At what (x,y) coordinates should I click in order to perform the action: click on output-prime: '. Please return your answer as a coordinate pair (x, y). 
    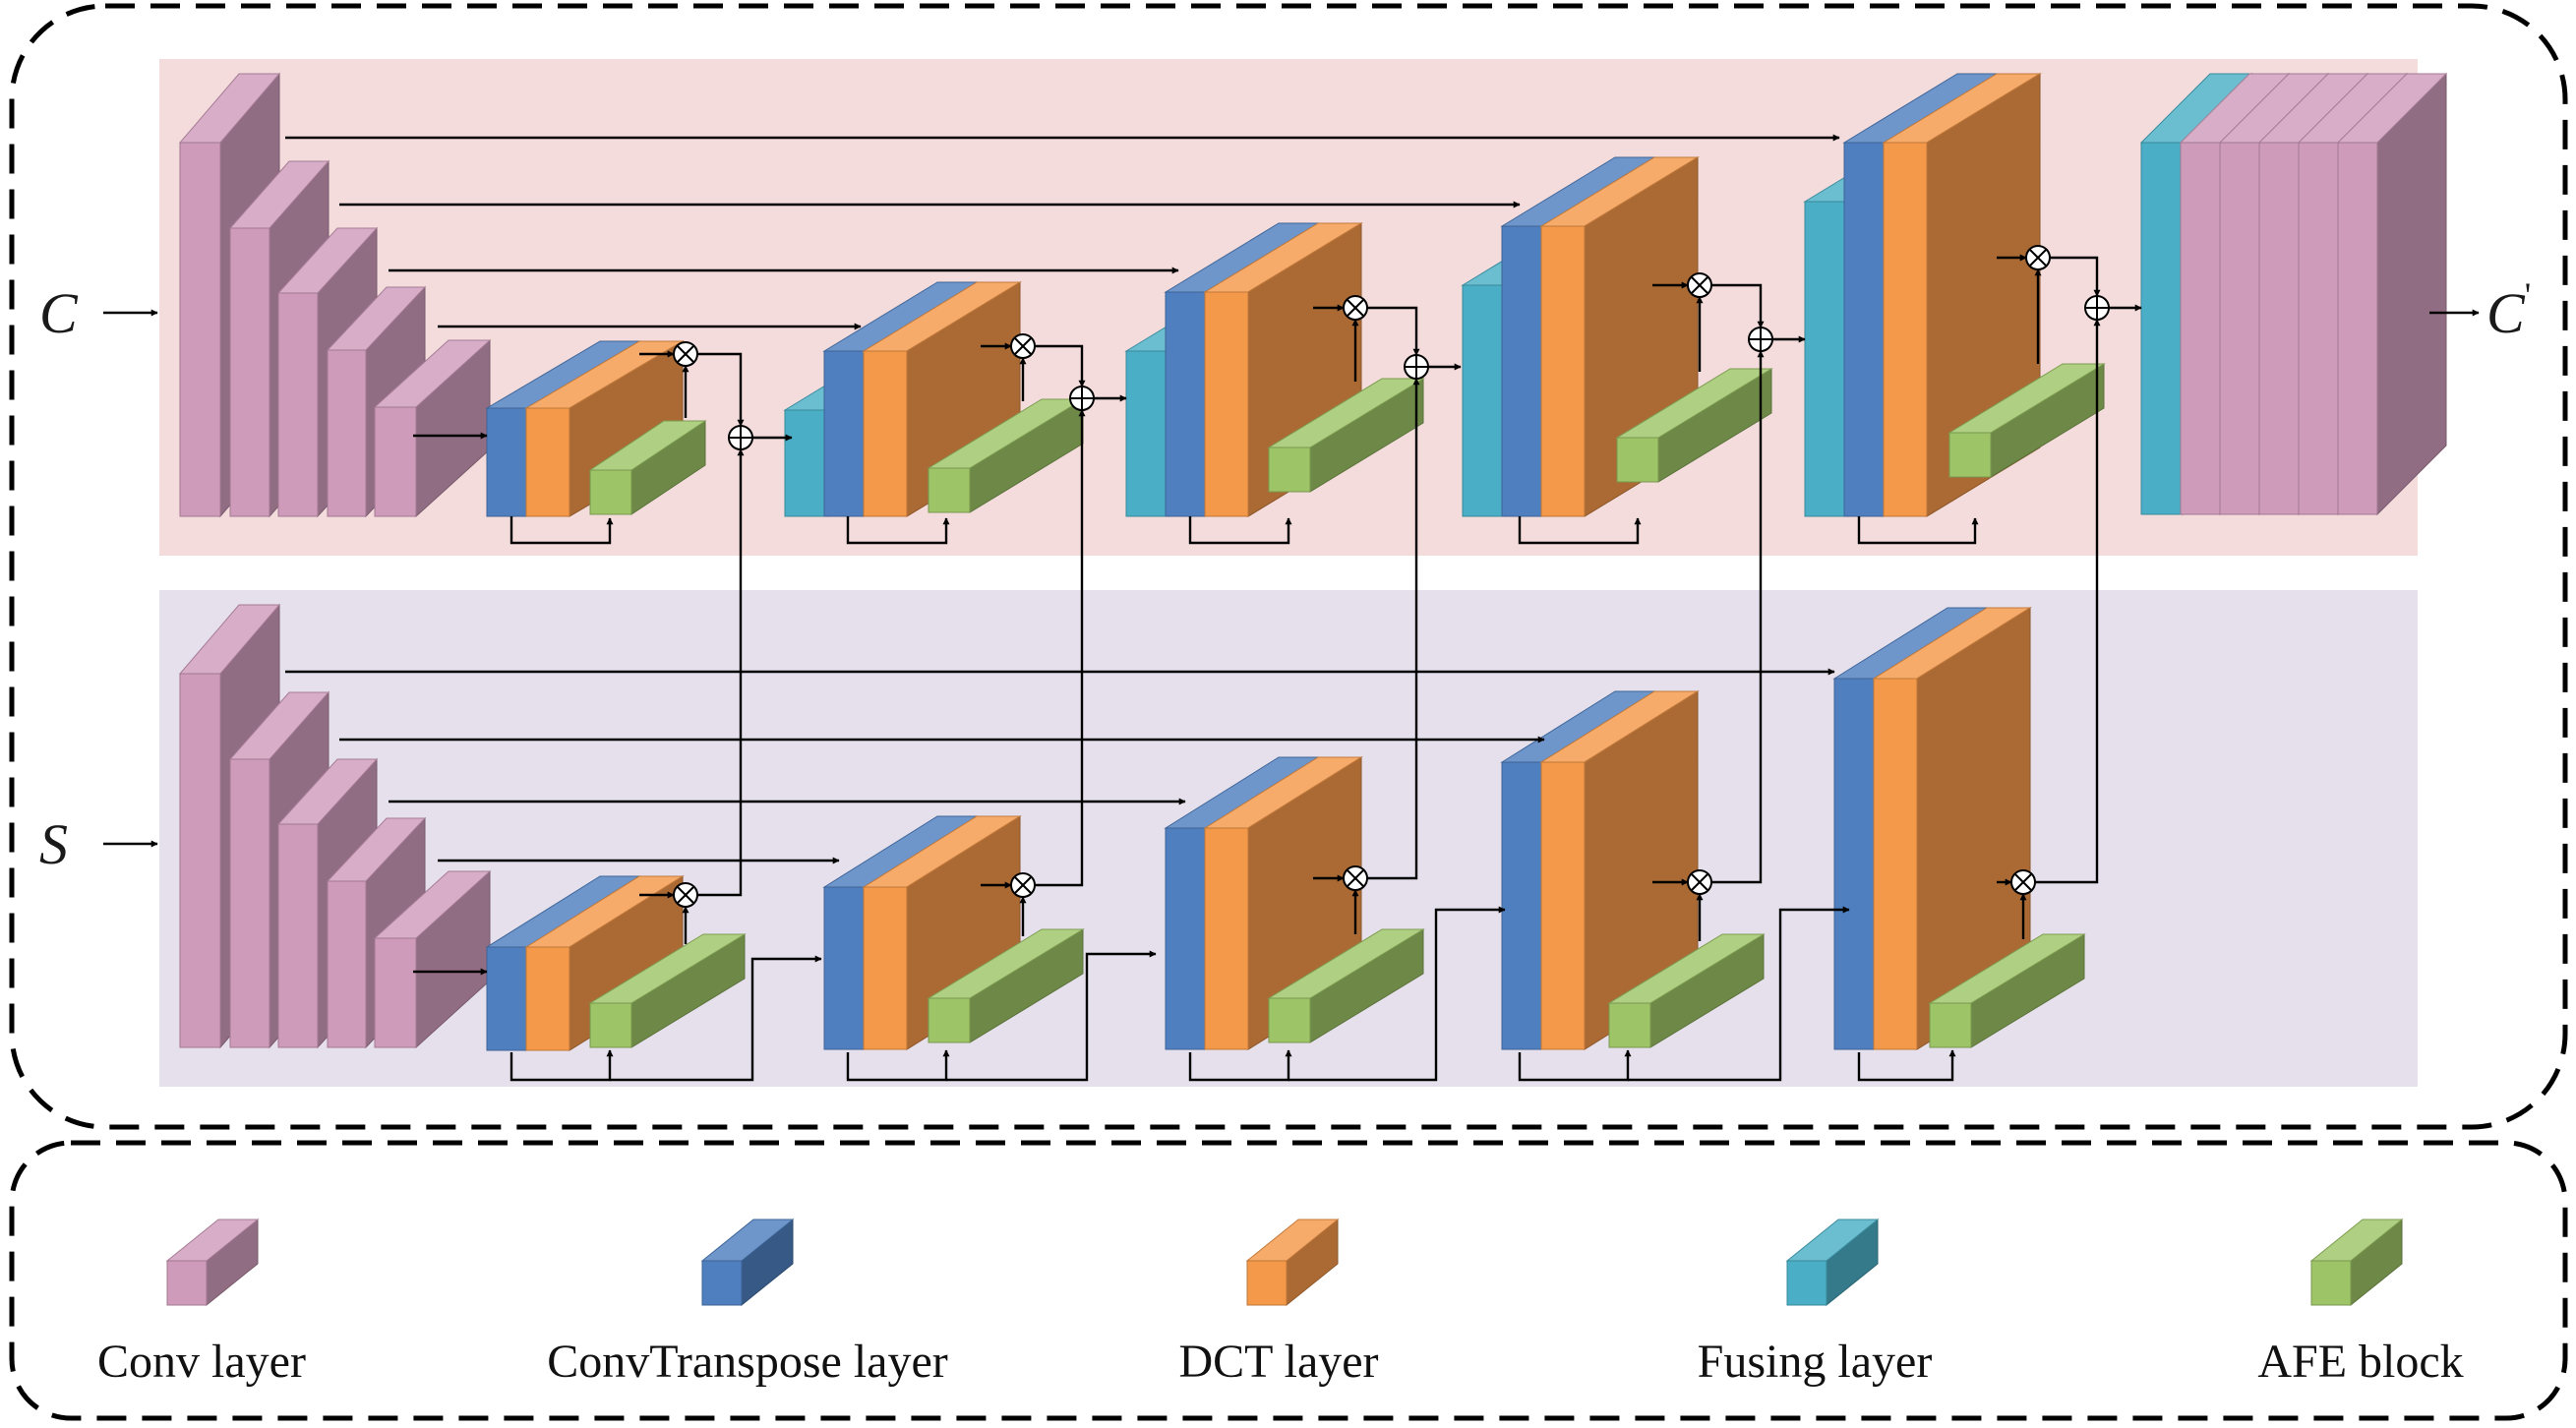
    Looking at the image, I should click on (2528, 295).